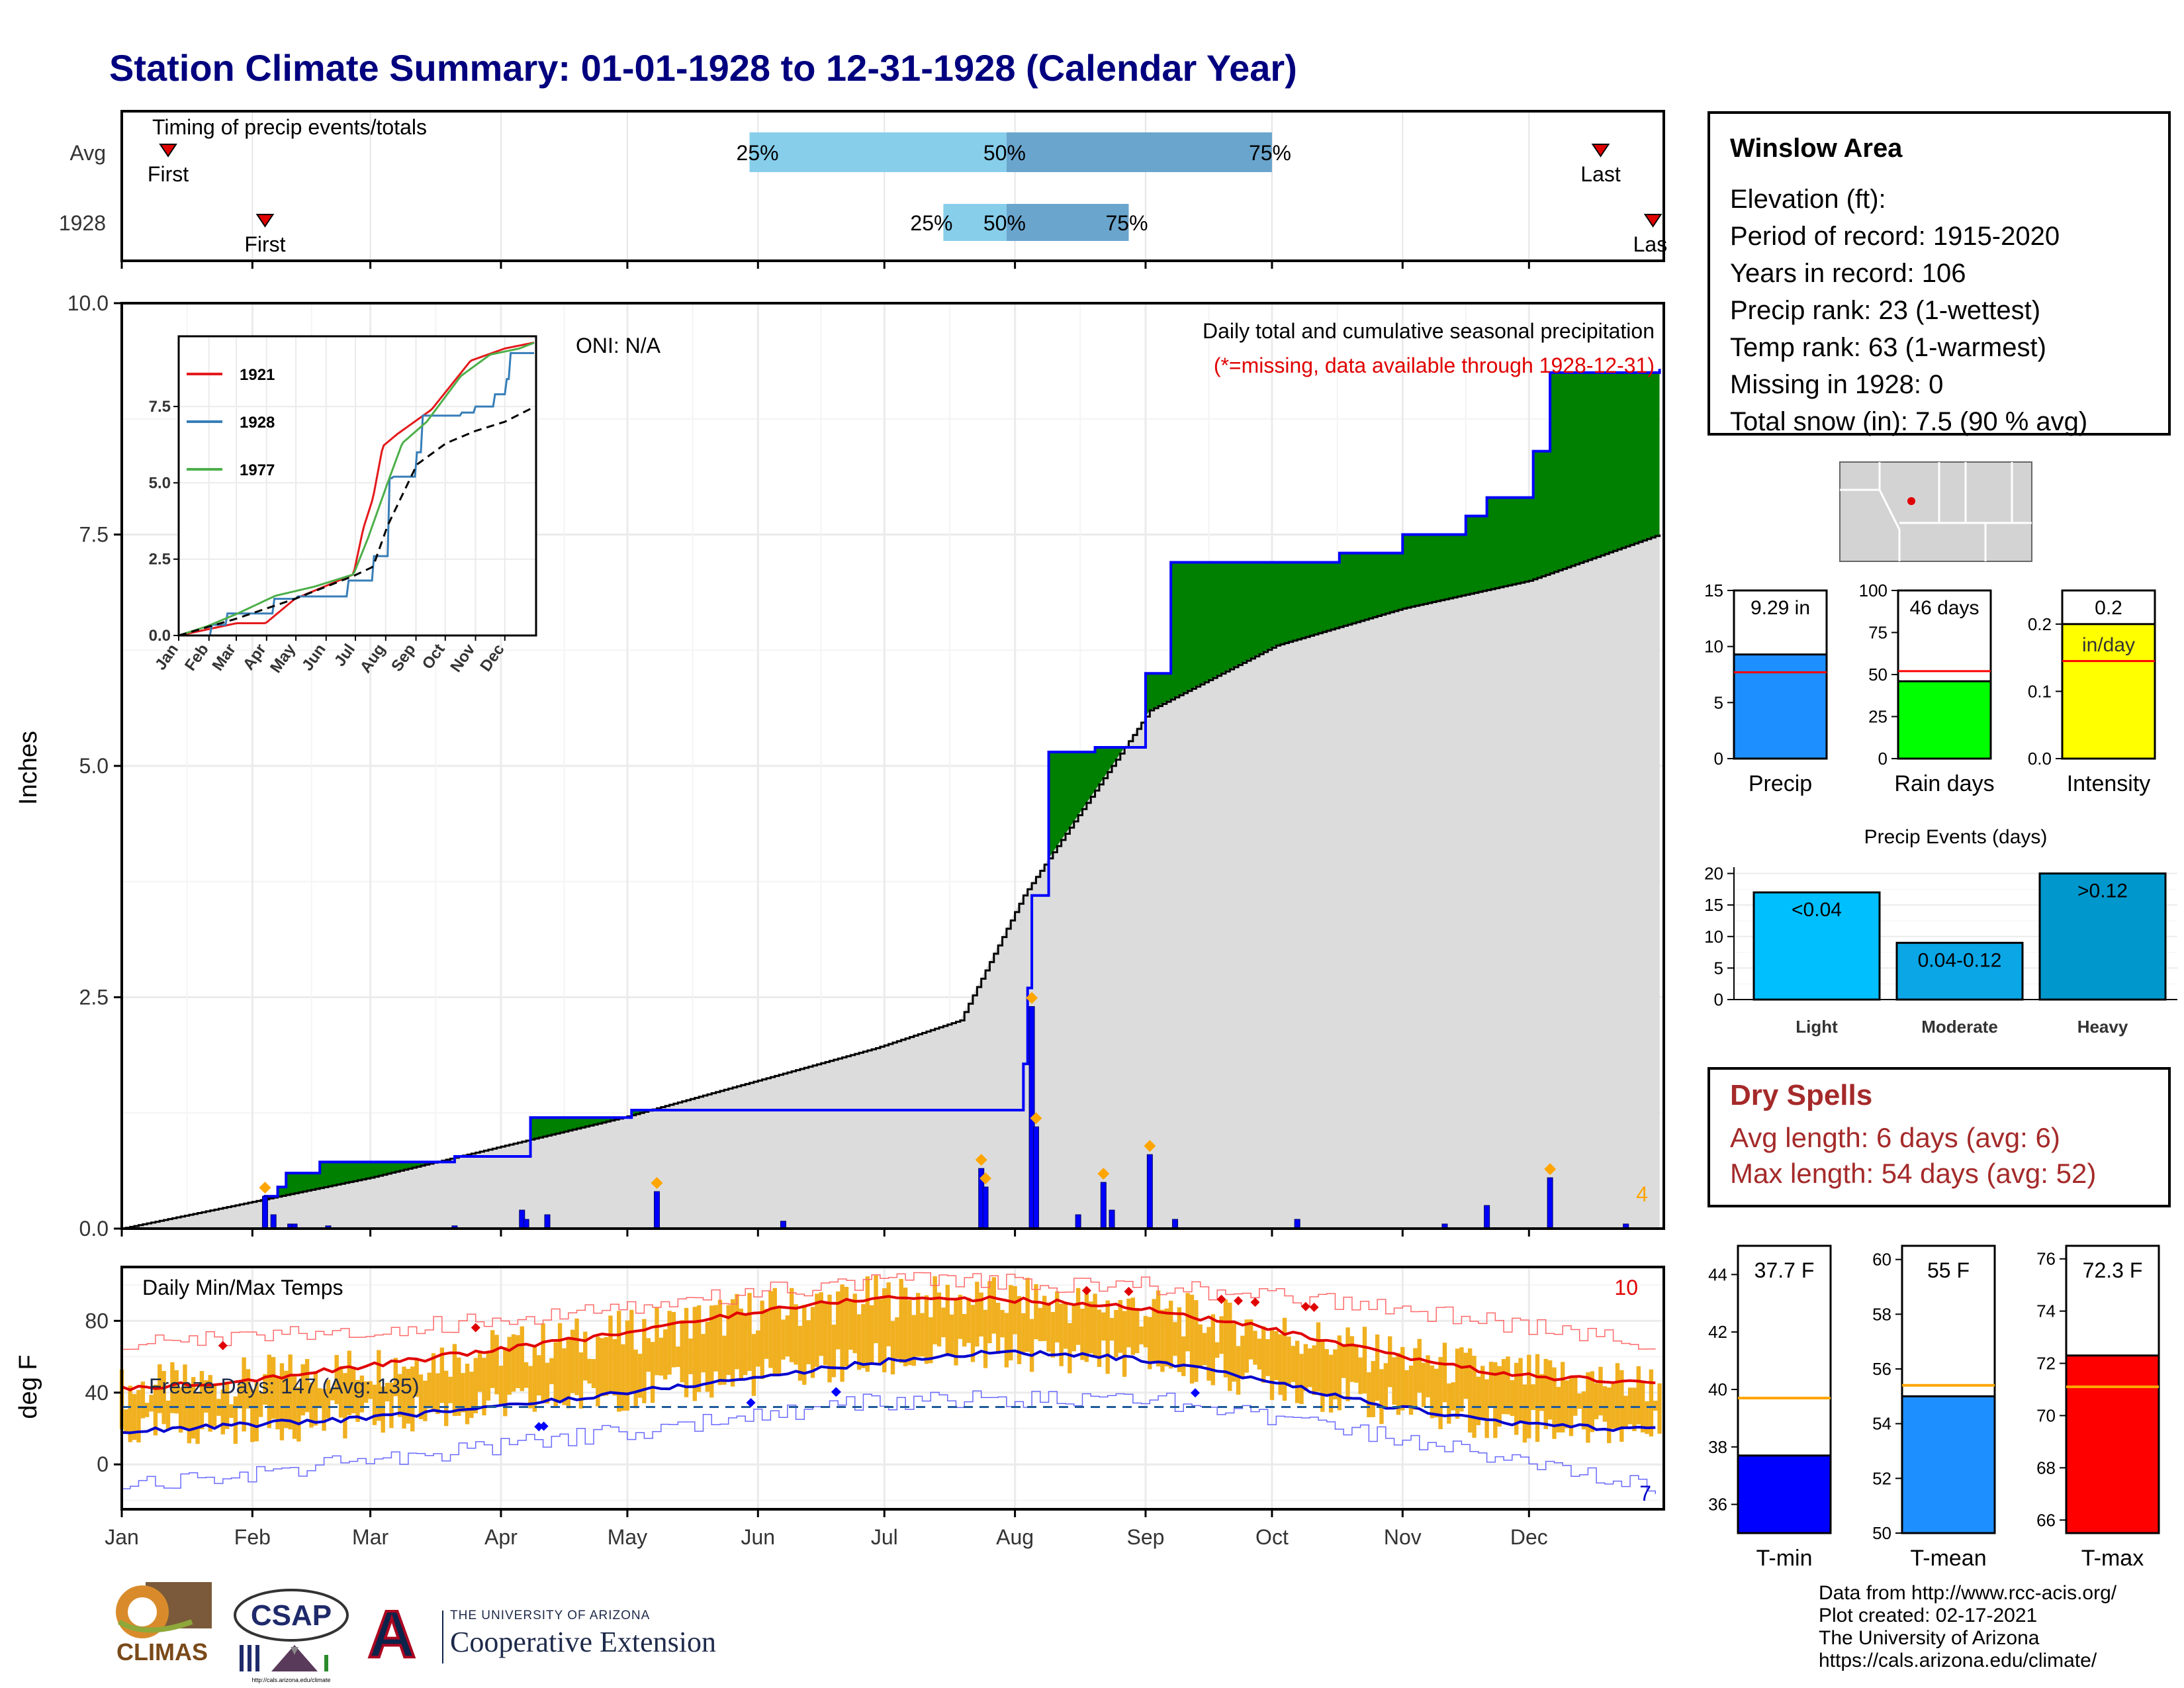 The height and width of the screenshot is (1688, 2184). I want to click on timing-last-label: Las, so click(1650, 244).